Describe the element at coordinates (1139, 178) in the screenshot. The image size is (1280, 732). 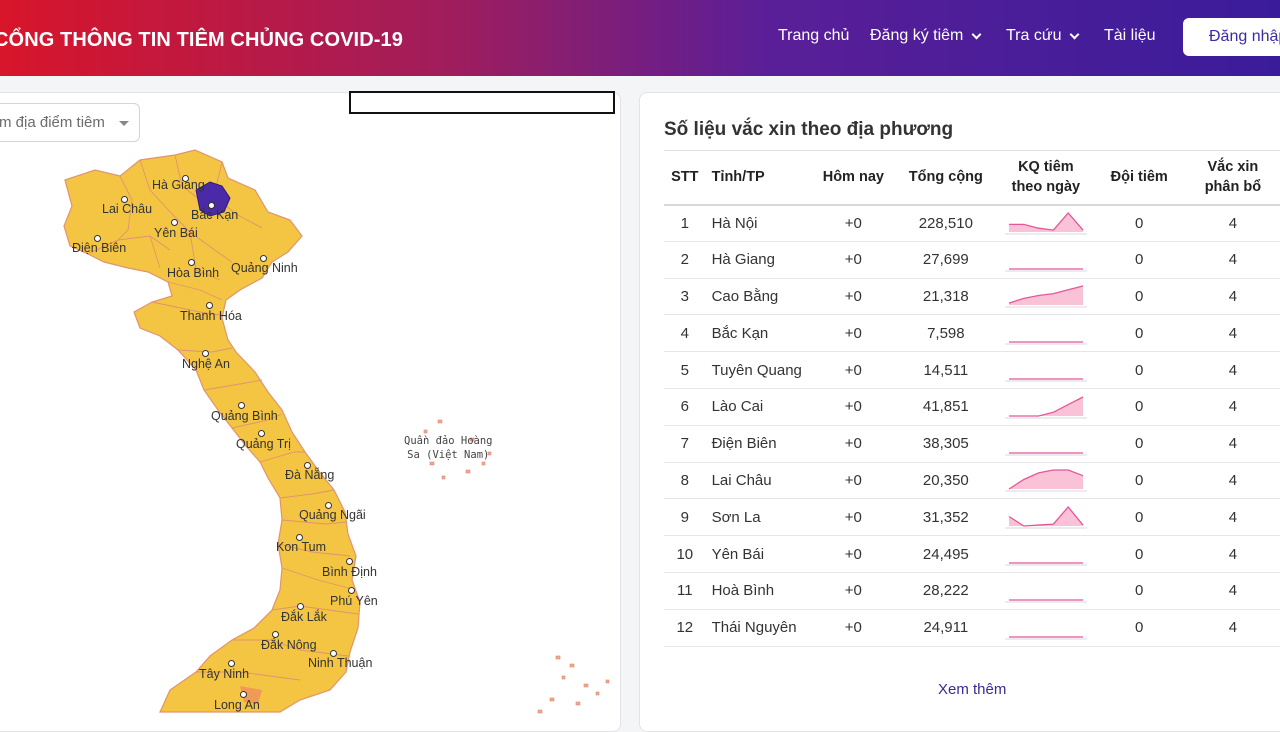
I see `column-header-team: Đội tiêm` at that location.